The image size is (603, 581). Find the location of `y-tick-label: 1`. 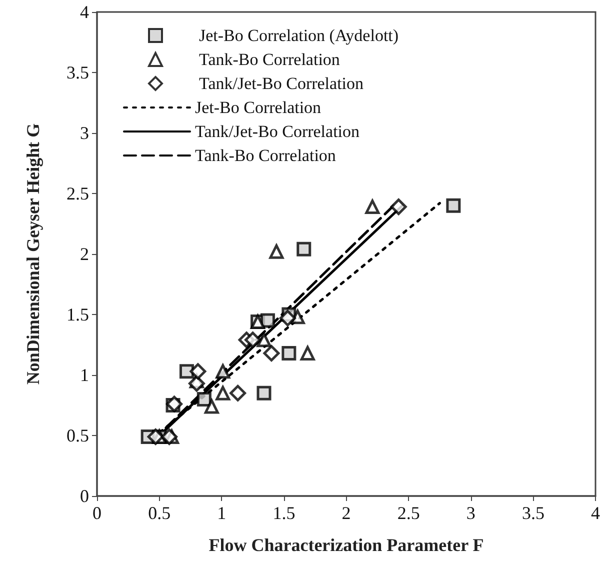

y-tick-label: 1 is located at coordinates (84, 375).